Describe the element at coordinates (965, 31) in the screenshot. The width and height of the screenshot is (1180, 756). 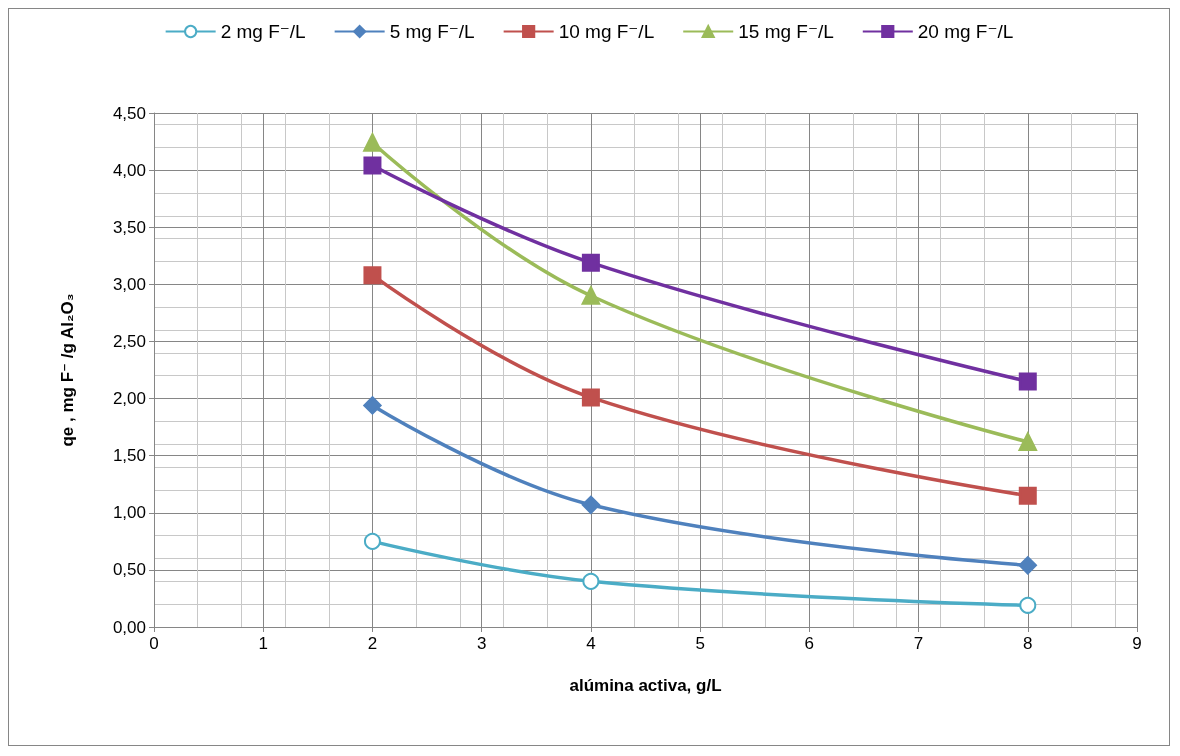
I see `legend-label: 20 mg F⁻/L` at that location.